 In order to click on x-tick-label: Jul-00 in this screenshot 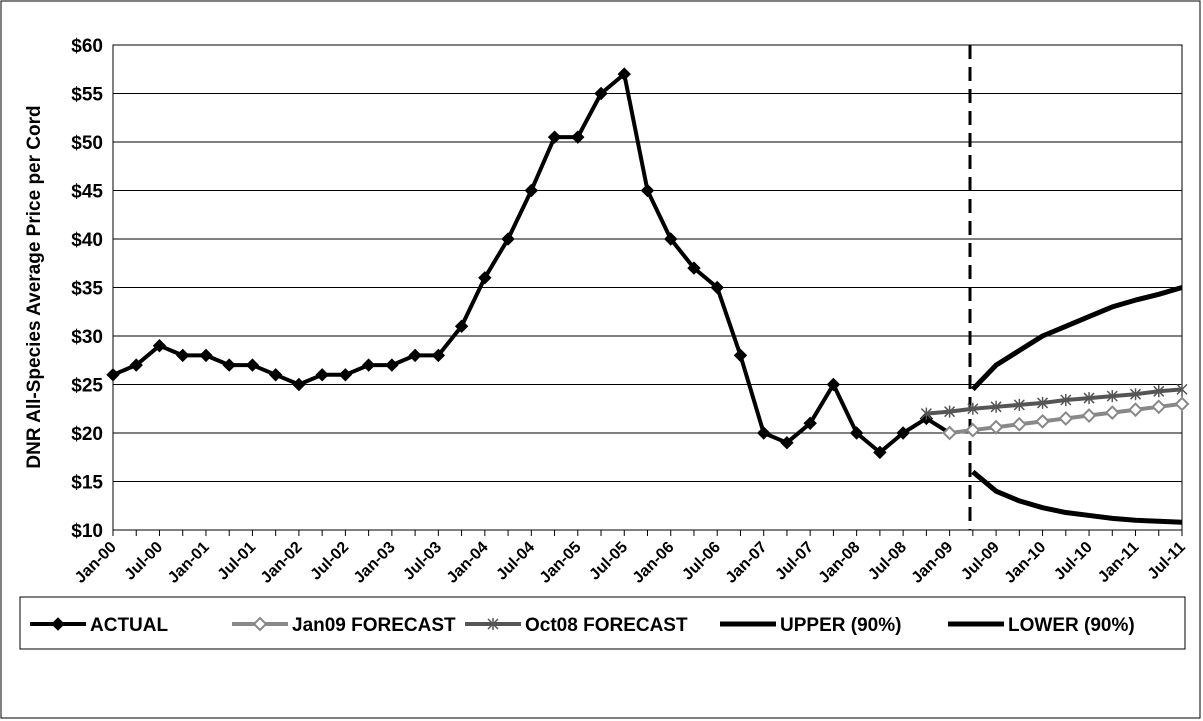, I will do `click(144, 561)`.